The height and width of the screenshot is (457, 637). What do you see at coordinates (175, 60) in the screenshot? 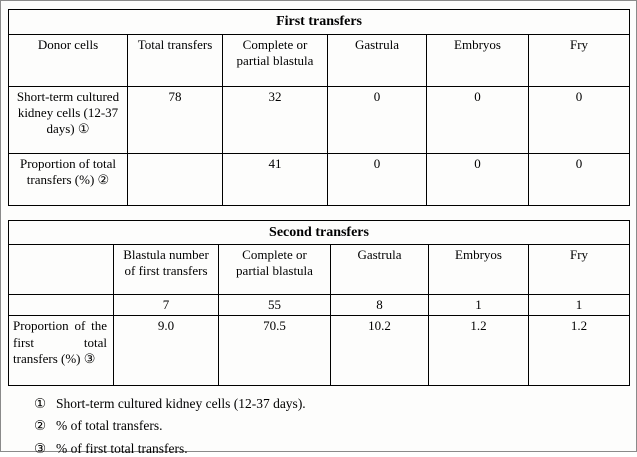
I see `column-header-total-transfers: Total transfers` at bounding box center [175, 60].